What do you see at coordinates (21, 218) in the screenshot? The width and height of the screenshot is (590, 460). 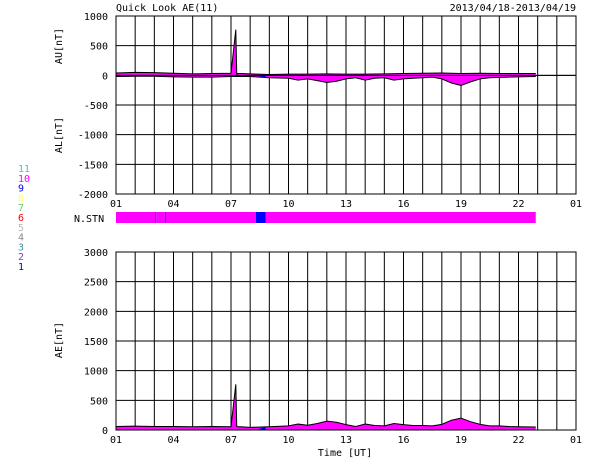 I see `station-legend-label: 6` at bounding box center [21, 218].